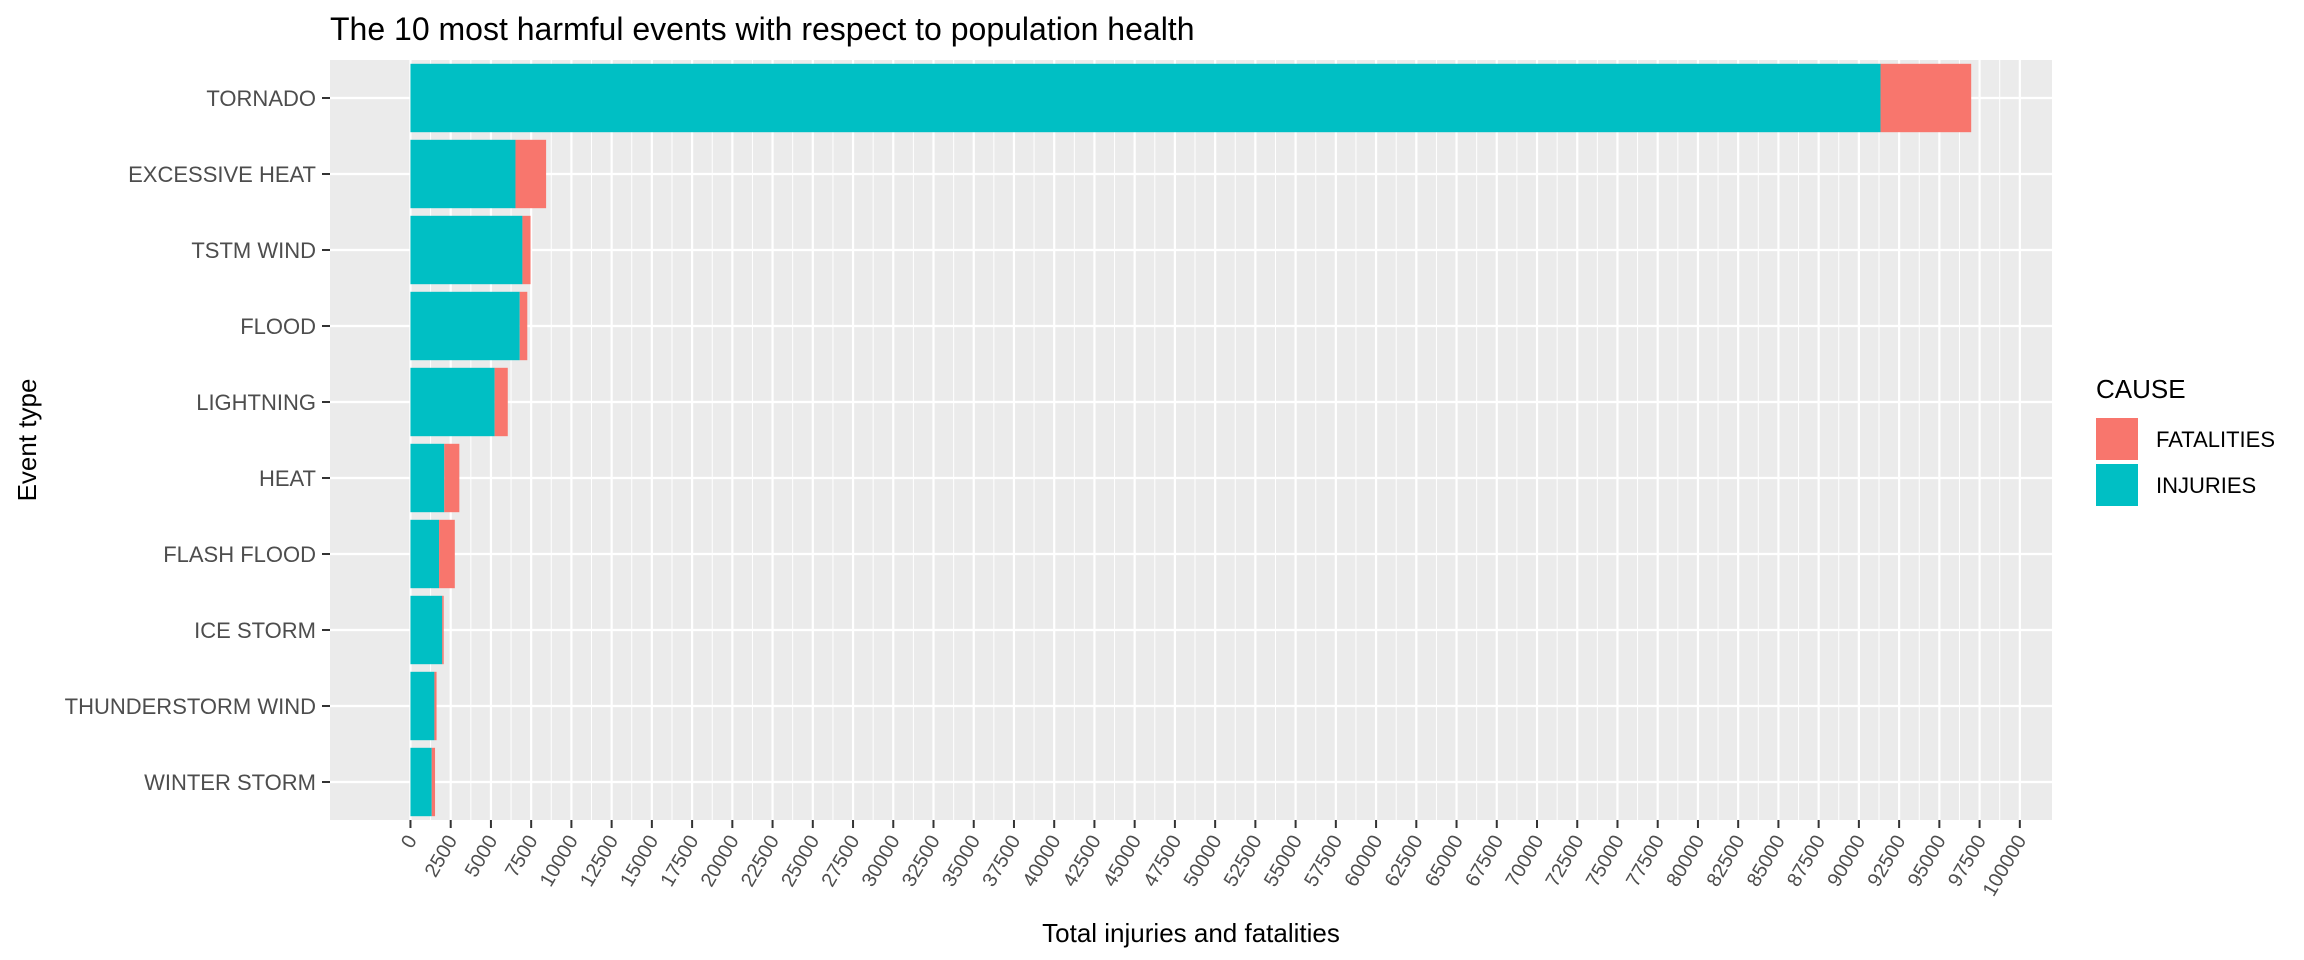 The image size is (2304, 960). Describe the element at coordinates (639, 861) in the screenshot. I see `x-tick-label: 15000` at that location.